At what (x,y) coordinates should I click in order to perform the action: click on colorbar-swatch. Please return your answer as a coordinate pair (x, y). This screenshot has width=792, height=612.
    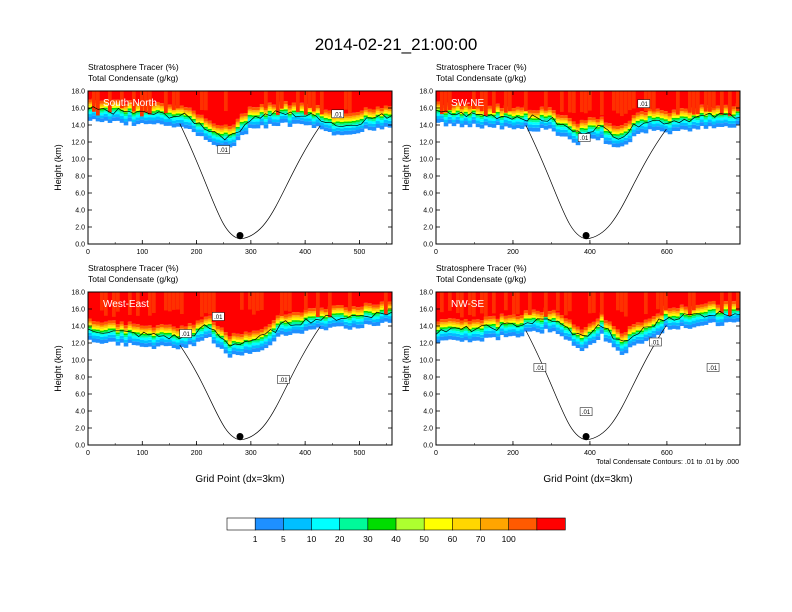
    Looking at the image, I should click on (523, 524).